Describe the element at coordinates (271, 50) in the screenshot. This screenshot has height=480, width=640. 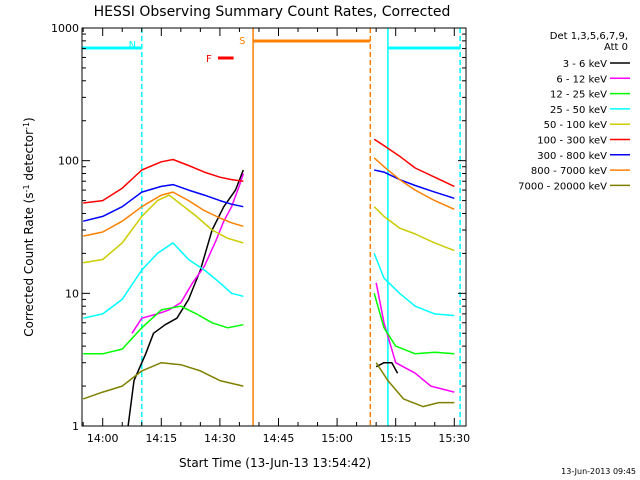
I see `annotation-bars: N S F` at that location.